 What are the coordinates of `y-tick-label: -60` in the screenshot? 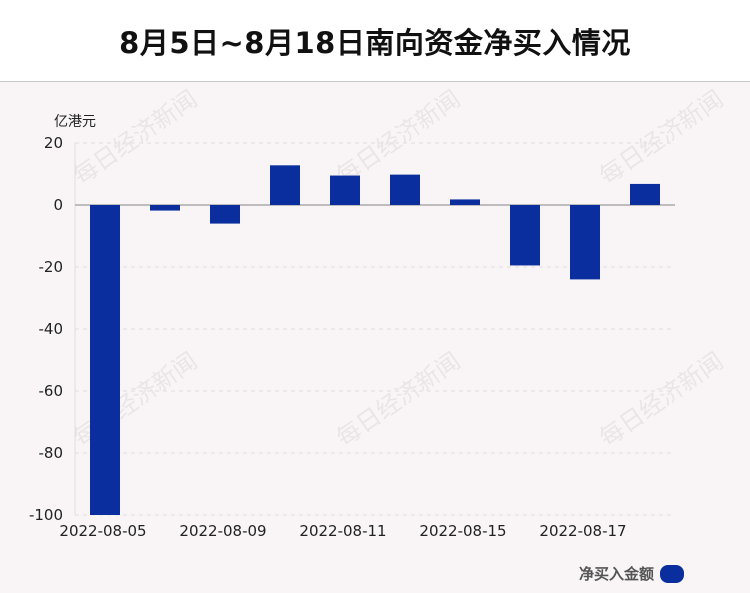 It's located at (51, 391).